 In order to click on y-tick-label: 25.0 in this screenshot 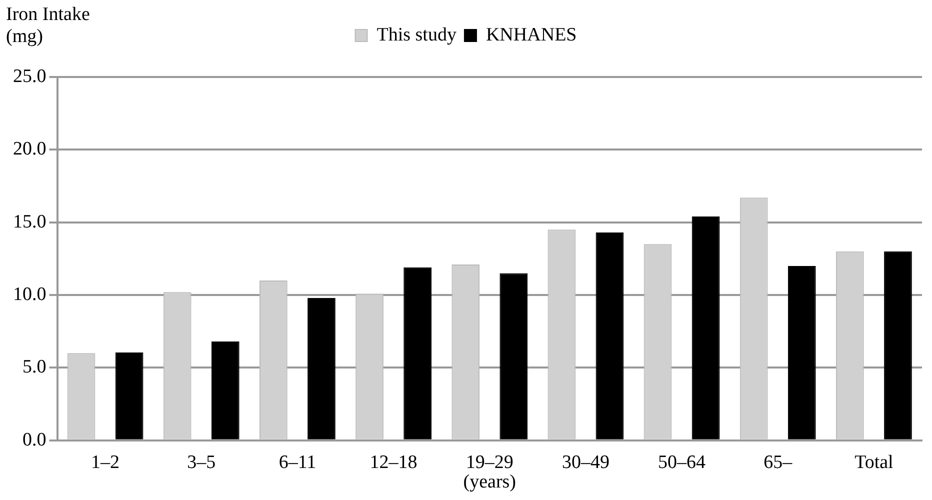, I will do `click(29, 76)`.